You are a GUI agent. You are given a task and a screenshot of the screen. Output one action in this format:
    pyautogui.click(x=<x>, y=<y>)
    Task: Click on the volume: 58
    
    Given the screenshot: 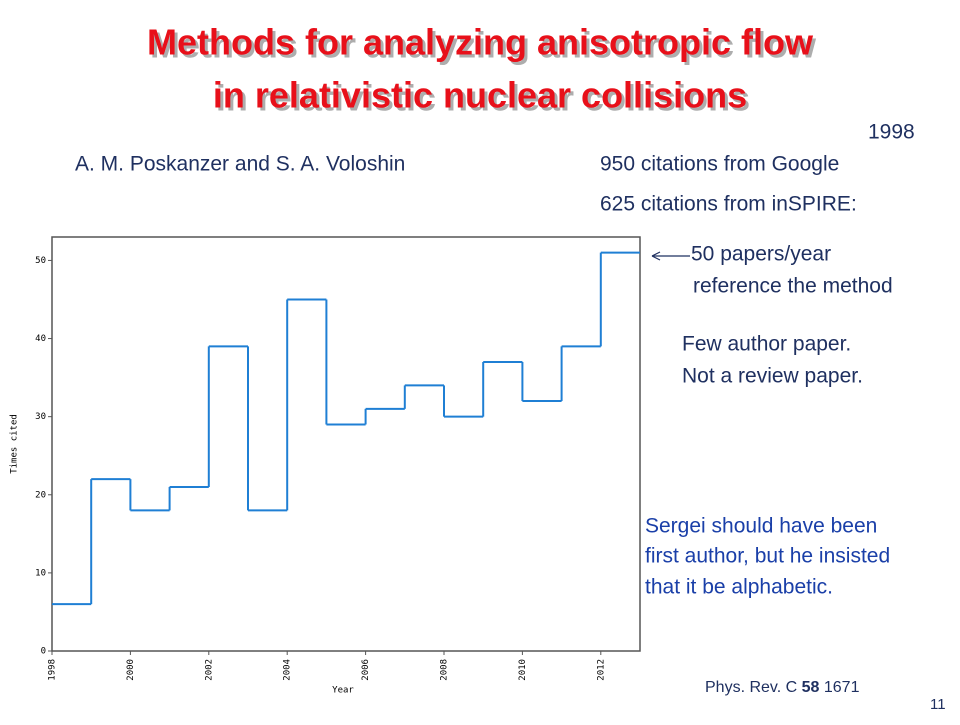 What is the action you would take?
    pyautogui.click(x=811, y=687)
    